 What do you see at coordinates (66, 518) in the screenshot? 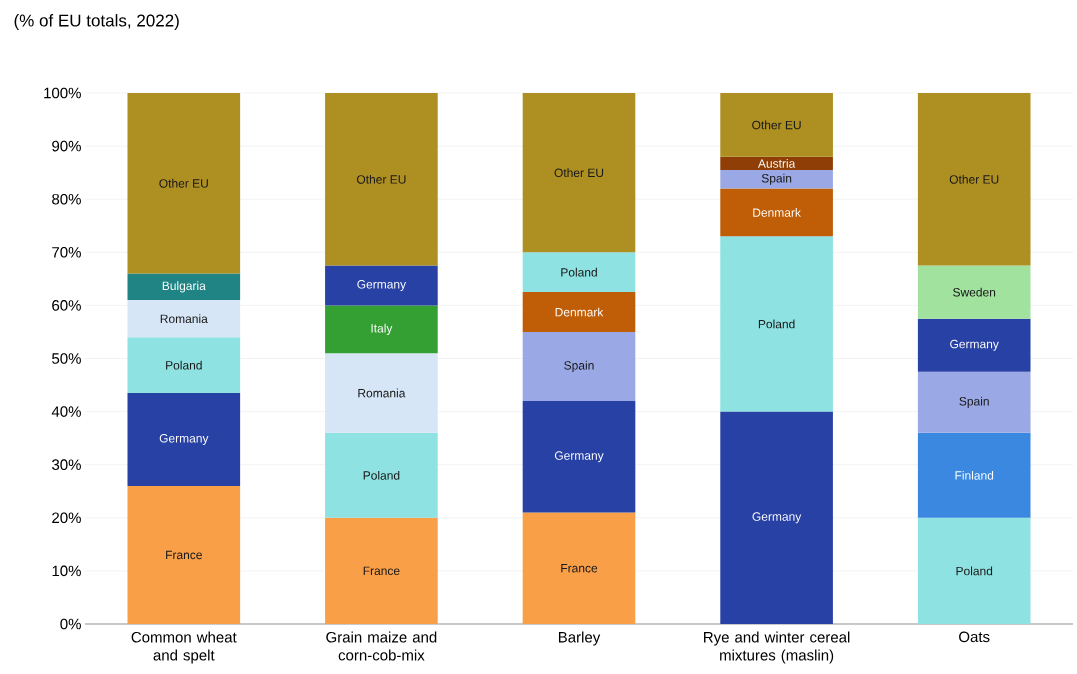
I see `y-tick-label: 20%` at bounding box center [66, 518].